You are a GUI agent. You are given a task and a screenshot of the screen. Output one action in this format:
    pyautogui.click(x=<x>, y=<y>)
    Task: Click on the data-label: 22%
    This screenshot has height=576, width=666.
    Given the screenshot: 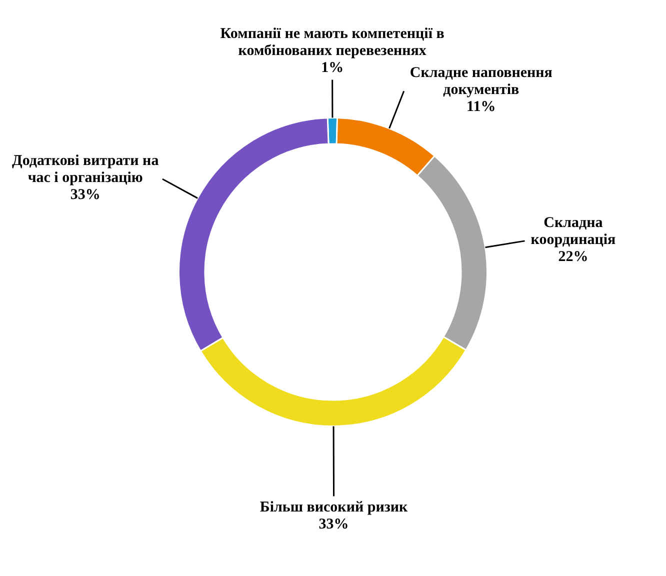 What is the action you would take?
    pyautogui.click(x=573, y=256)
    